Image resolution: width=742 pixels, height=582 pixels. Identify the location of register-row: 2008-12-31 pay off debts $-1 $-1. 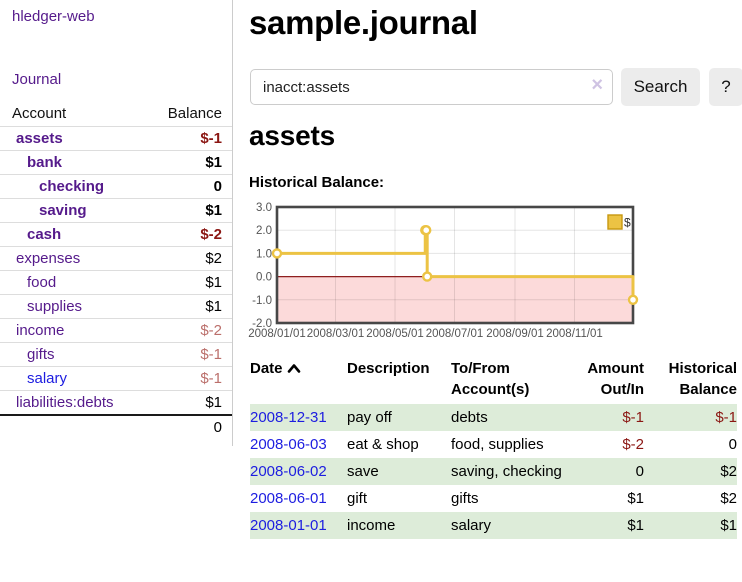
(493, 417).